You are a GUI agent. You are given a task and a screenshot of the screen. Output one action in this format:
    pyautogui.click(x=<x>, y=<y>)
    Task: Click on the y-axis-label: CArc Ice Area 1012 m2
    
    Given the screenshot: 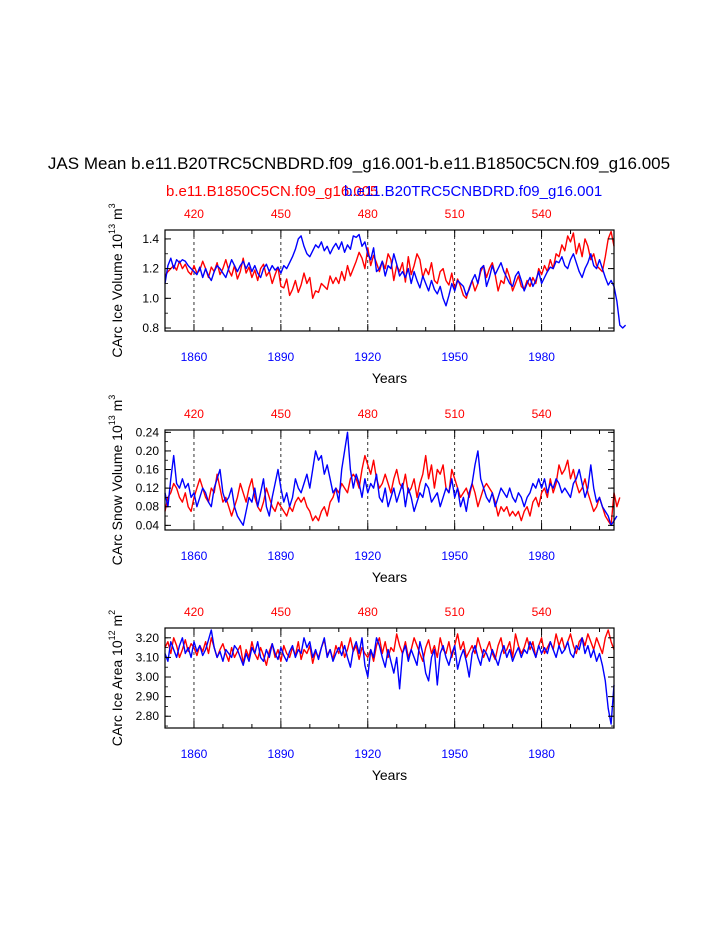 What is the action you would take?
    pyautogui.click(x=116, y=678)
    